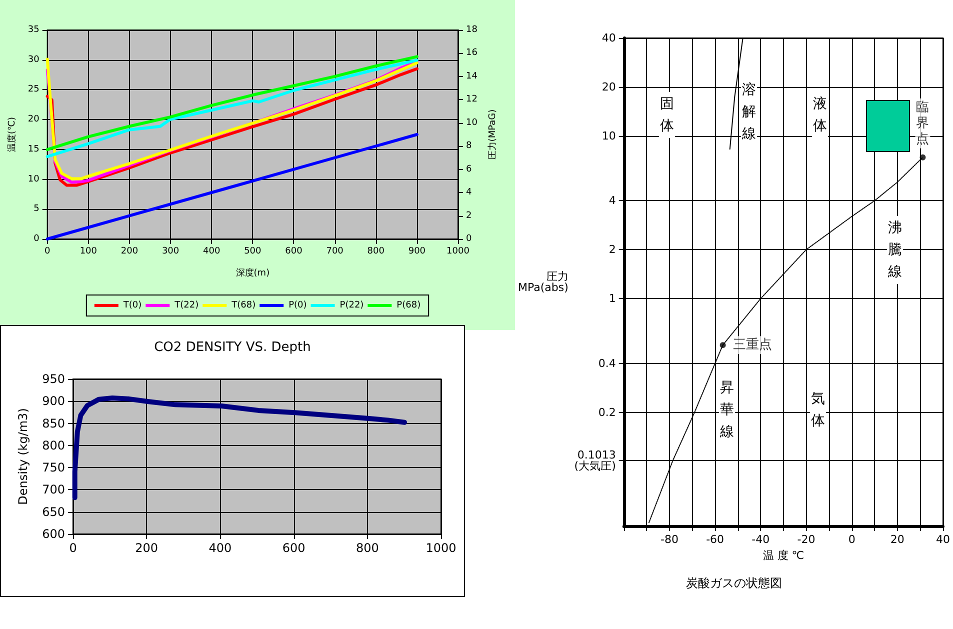 Image resolution: width=953 pixels, height=629 pixels. Describe the element at coordinates (469, 215) in the screenshot. I see `y2-tick-label: 2` at that location.